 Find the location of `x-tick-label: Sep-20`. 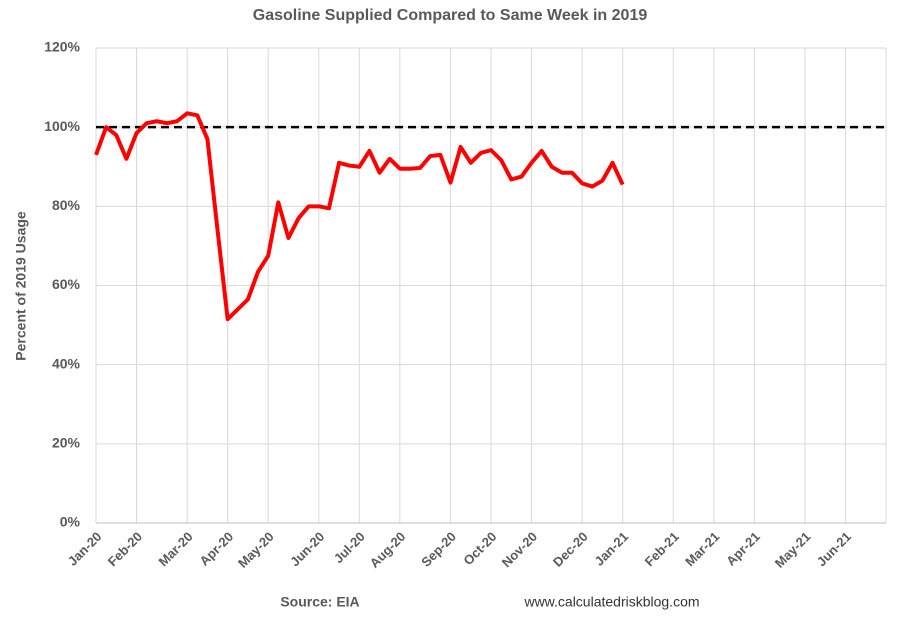

x-tick-label: Sep-20 is located at coordinates (438, 549).